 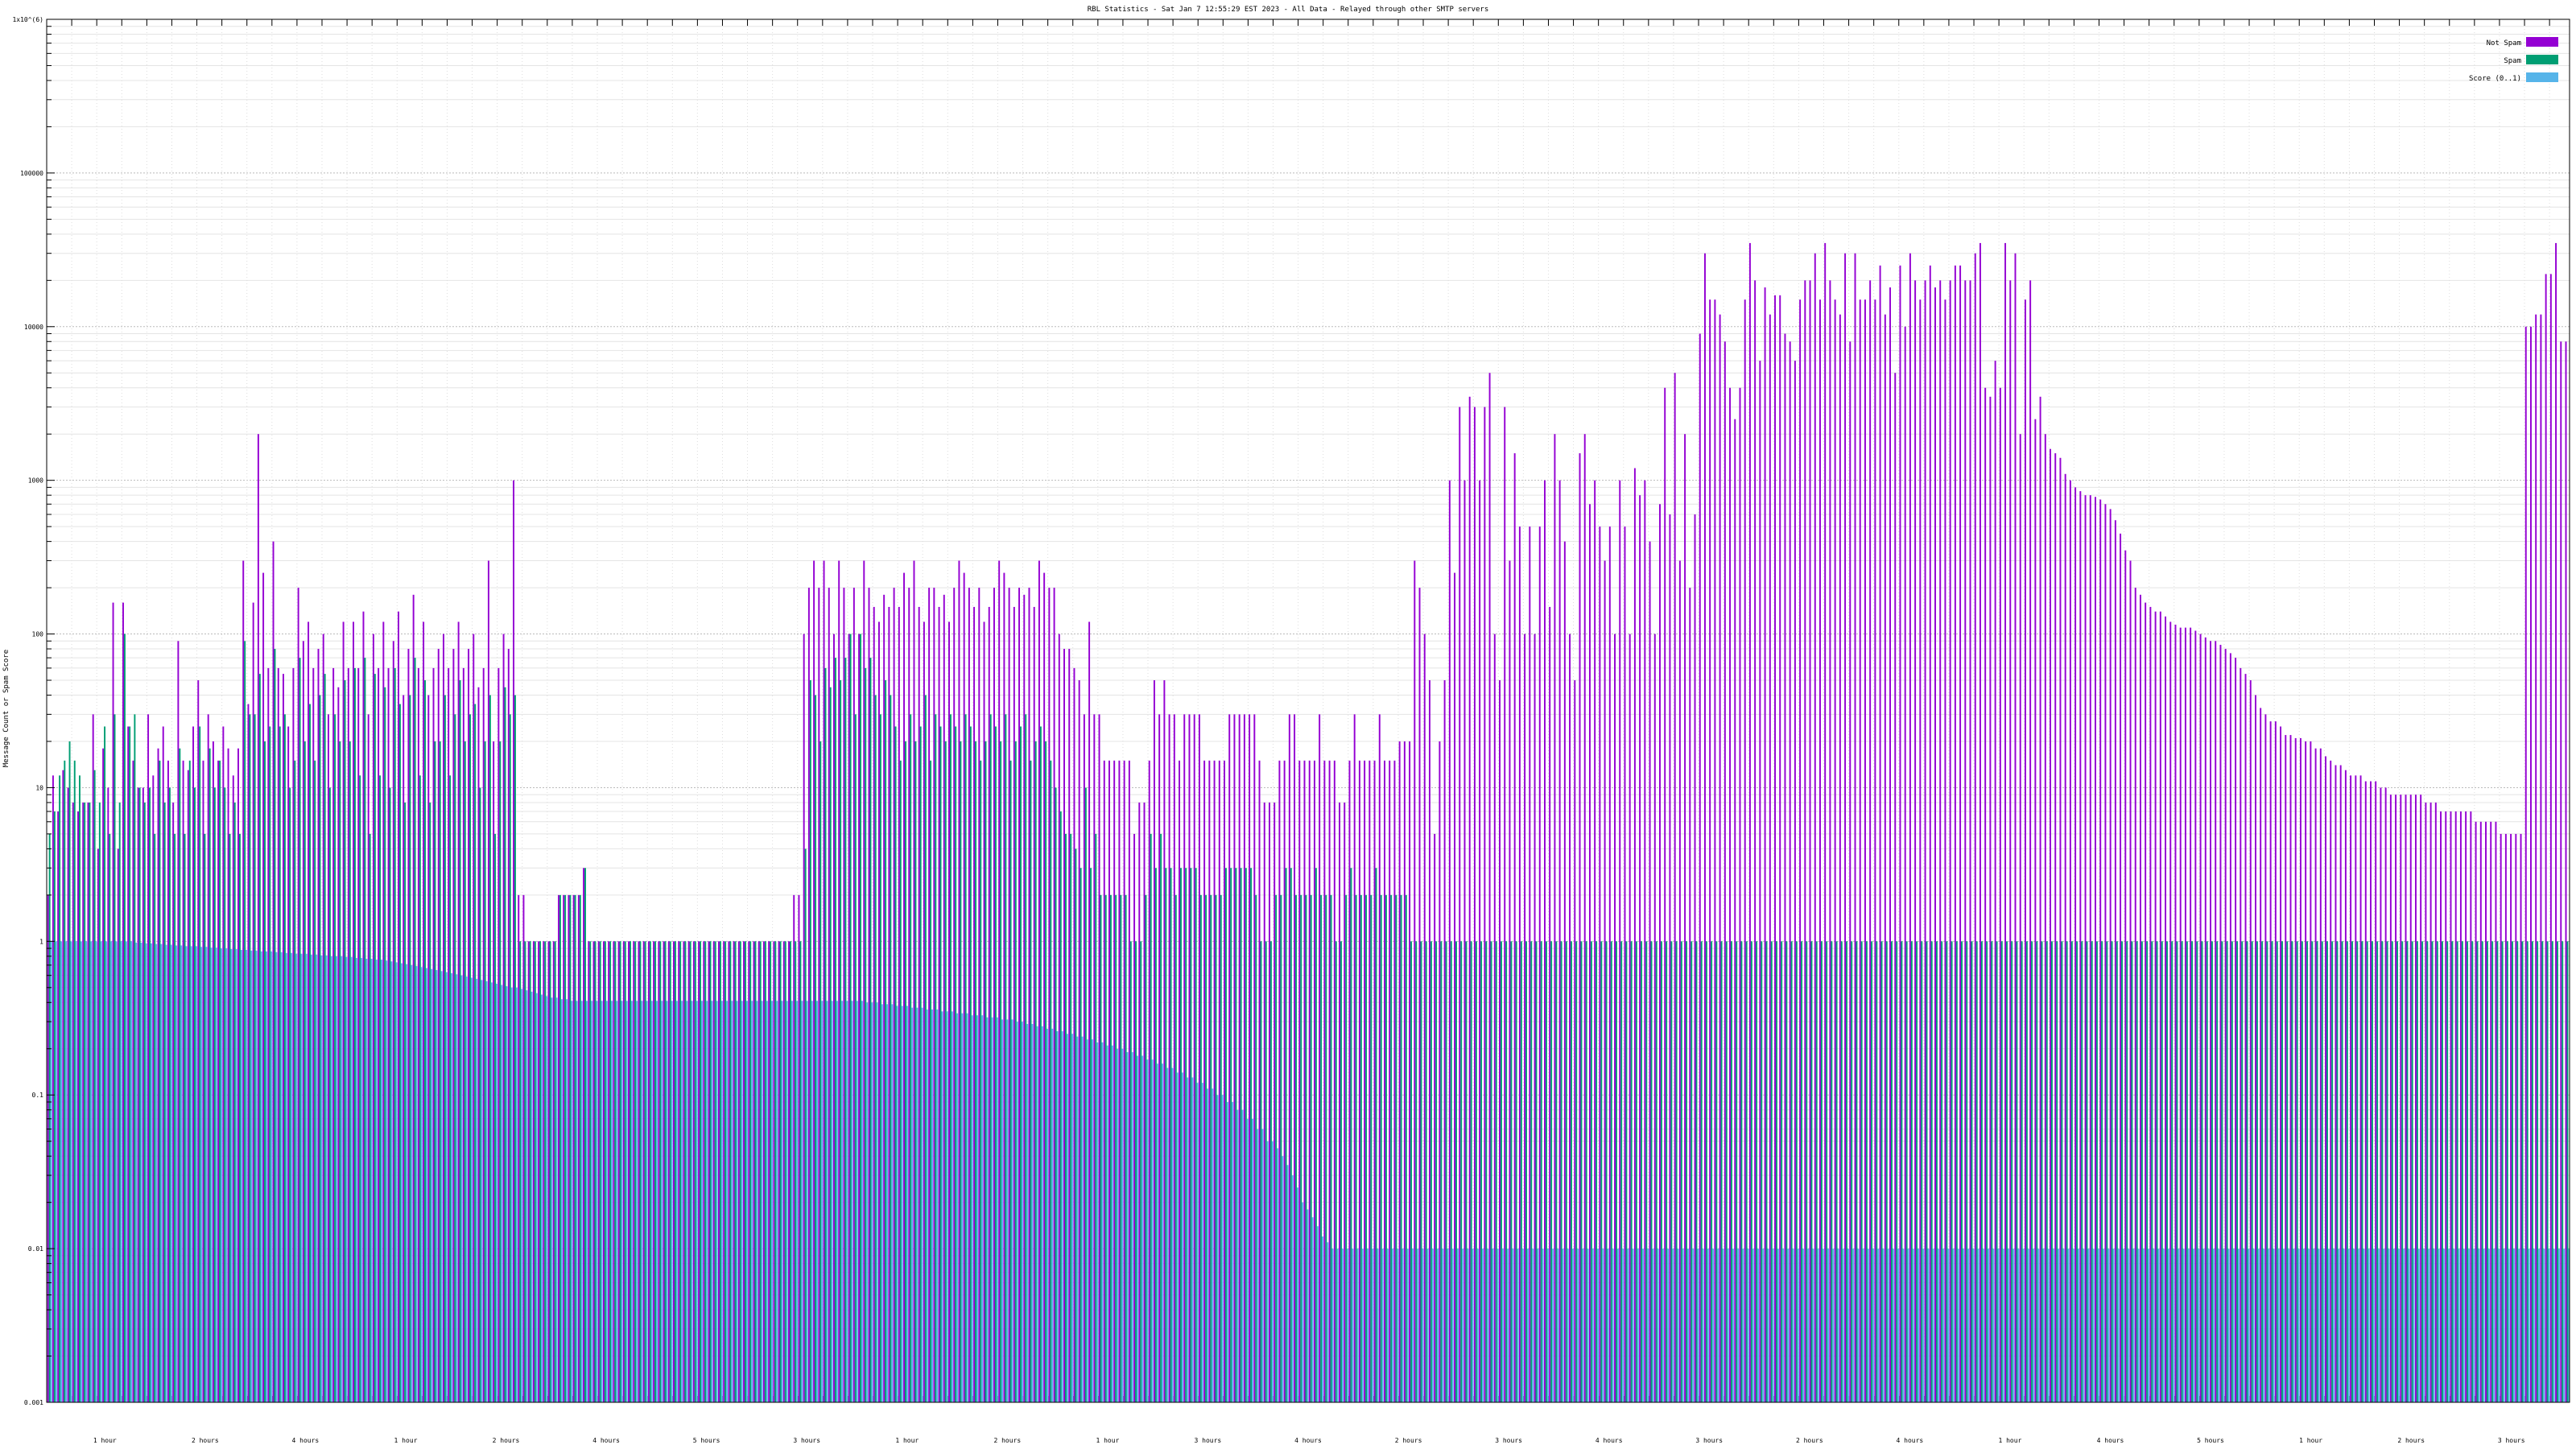 What do you see at coordinates (406, 1440) in the screenshot?
I see `x-group-label: 1 hour` at bounding box center [406, 1440].